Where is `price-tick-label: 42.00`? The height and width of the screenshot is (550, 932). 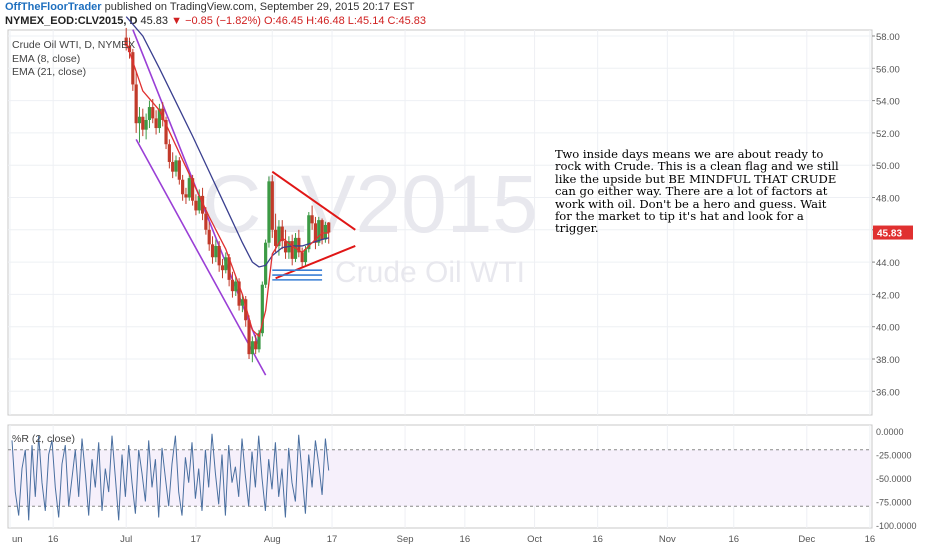 price-tick-label: 42.00 is located at coordinates (888, 295).